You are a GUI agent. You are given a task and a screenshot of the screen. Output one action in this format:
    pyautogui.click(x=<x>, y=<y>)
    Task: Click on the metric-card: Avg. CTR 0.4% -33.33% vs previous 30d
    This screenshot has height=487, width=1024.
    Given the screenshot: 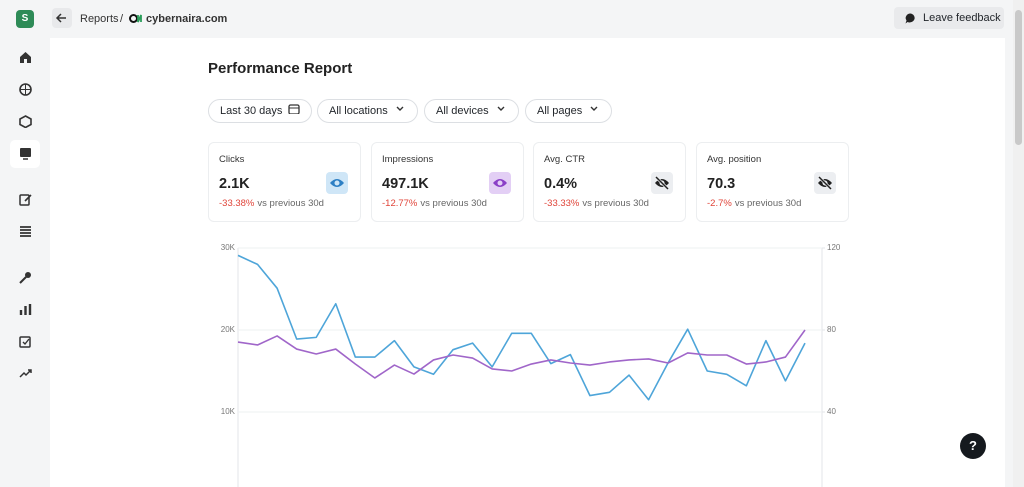 What is the action you would take?
    pyautogui.click(x=609, y=182)
    